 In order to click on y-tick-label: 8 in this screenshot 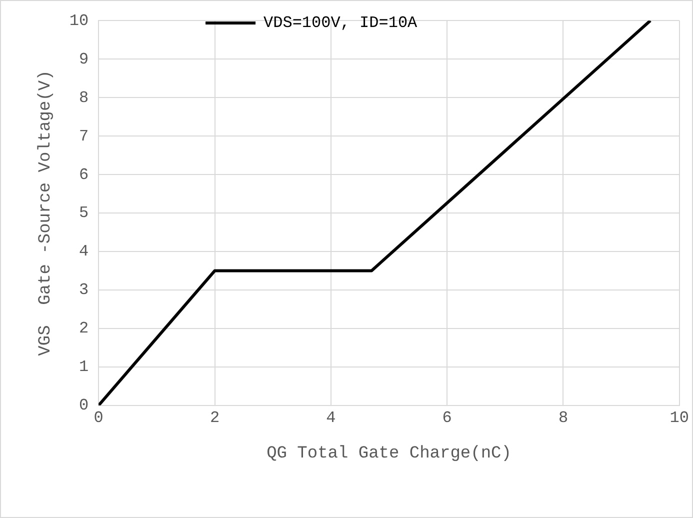, I will do `click(83, 97)`.